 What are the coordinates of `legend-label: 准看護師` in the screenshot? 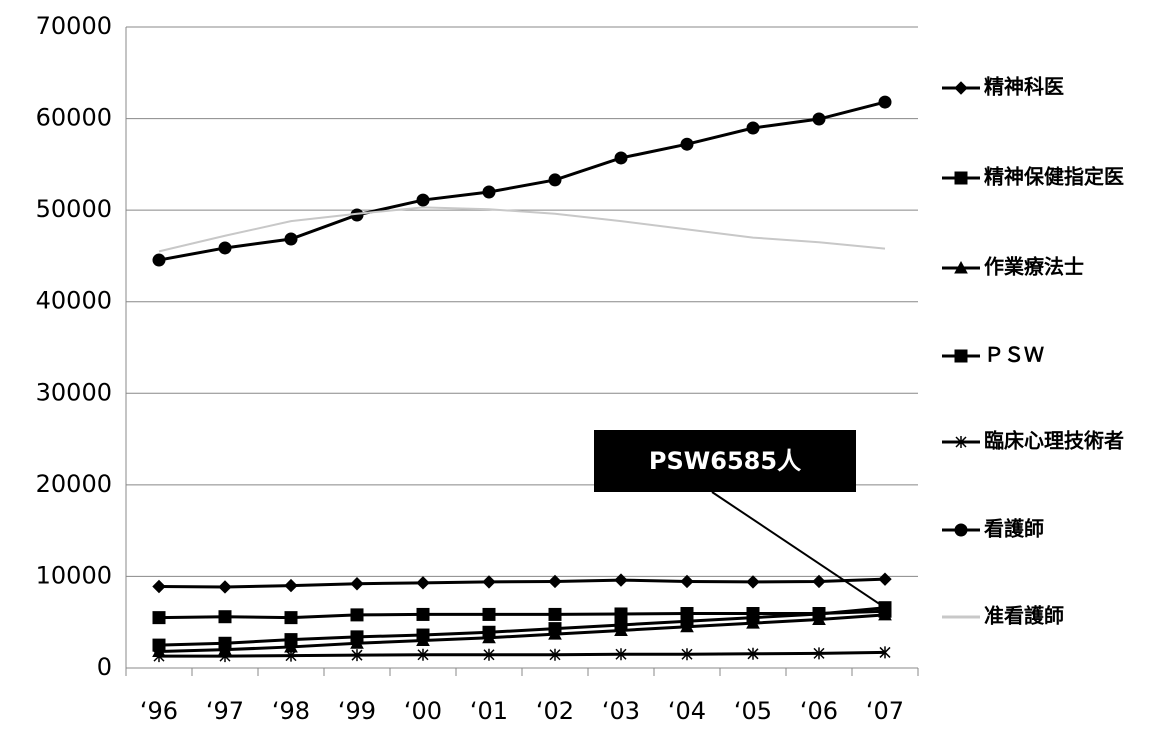 It's located at (1024, 616).